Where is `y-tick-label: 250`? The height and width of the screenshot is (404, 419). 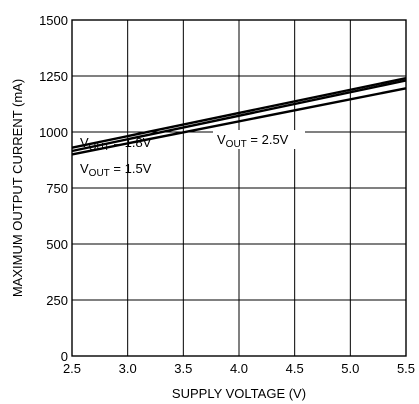
y-tick-label: 250 is located at coordinates (57, 300).